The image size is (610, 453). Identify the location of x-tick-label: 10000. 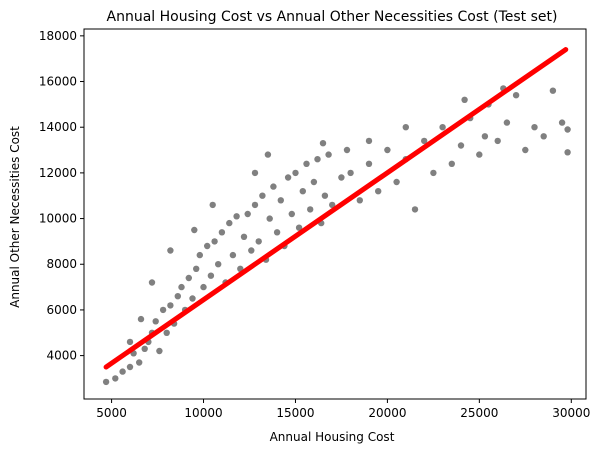
(203, 413).